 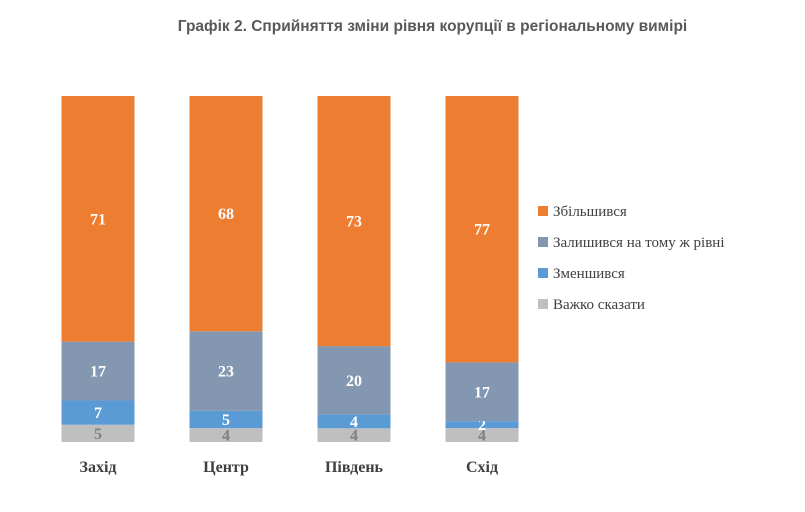 I want to click on data-label: 23, so click(x=226, y=372).